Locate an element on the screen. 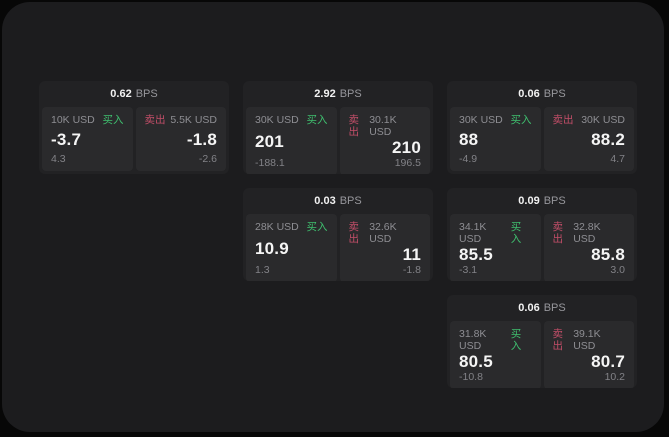 The image size is (669, 437). spread-value: 0.03 is located at coordinates (325, 201).